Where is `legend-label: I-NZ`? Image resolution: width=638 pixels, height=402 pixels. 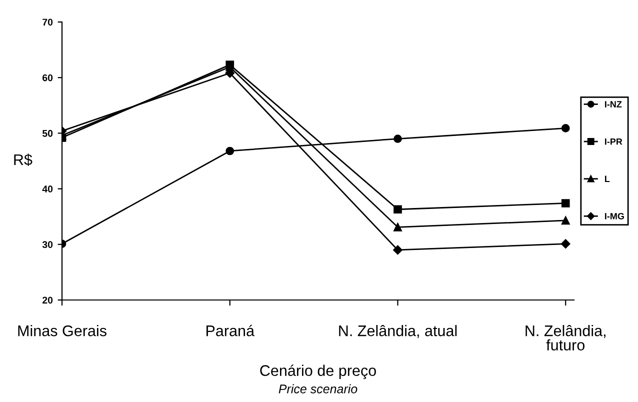
legend-label: I-NZ is located at coordinates (613, 104).